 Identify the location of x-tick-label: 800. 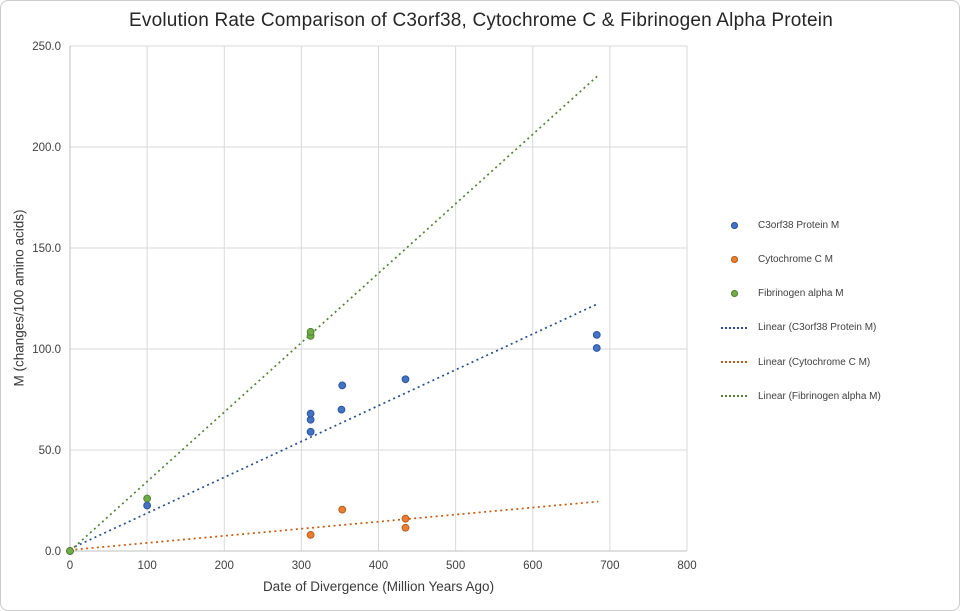
(686, 566).